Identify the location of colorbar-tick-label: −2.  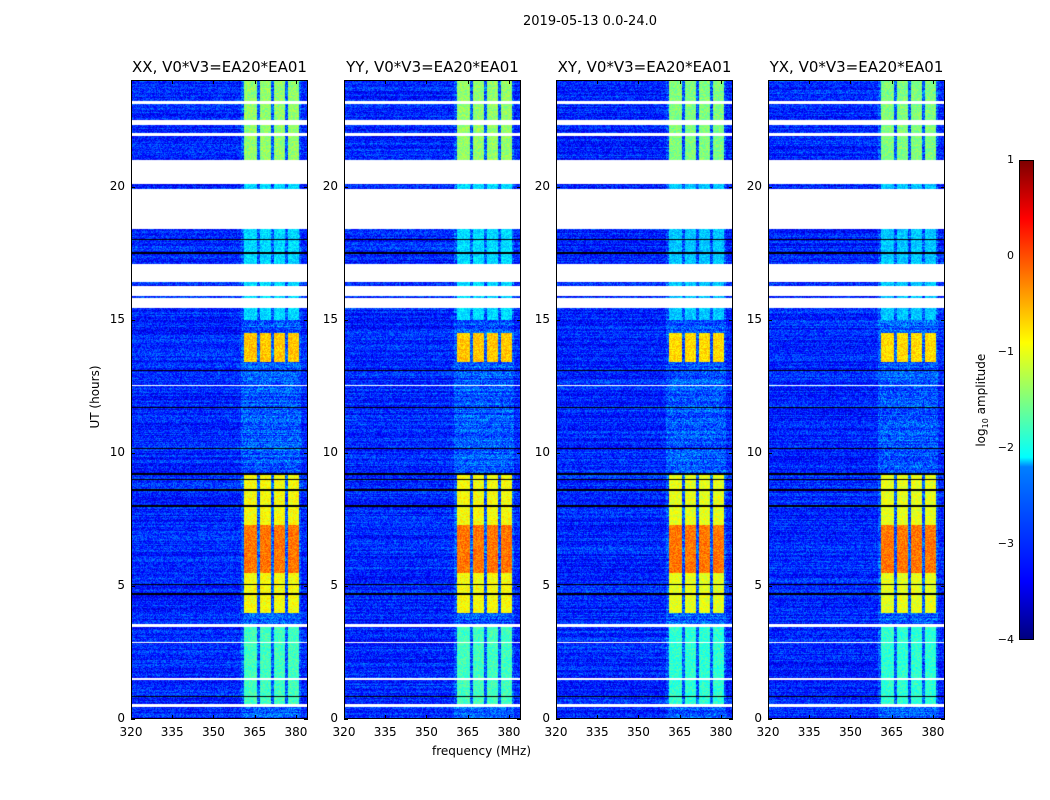
(1005, 447).